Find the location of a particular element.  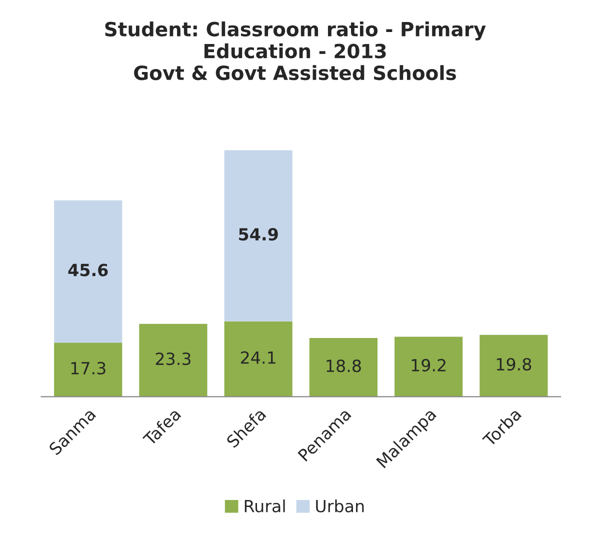

data-label: 18.8 is located at coordinates (343, 366).